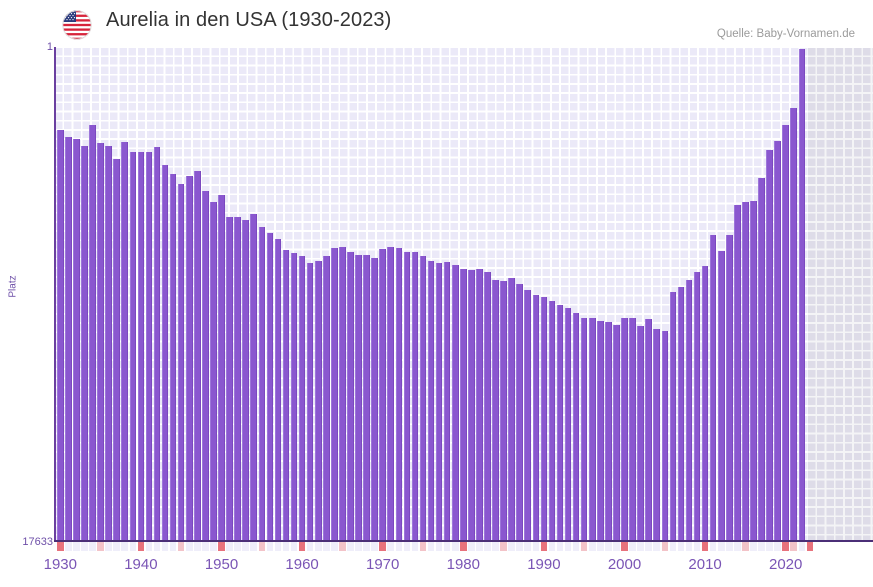 The height and width of the screenshot is (587, 873). Describe the element at coordinates (665, 435) in the screenshot. I see `bar-2005` at that location.